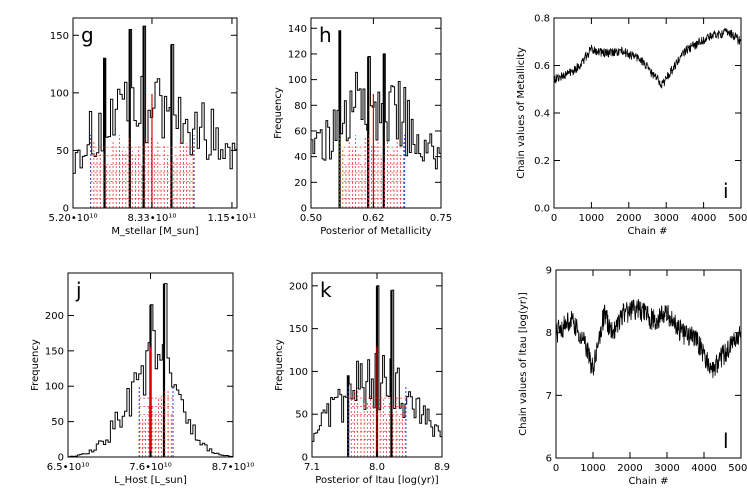 This screenshot has width=747, height=499. I want to click on y-tick-label: 20, so click(300, 183).